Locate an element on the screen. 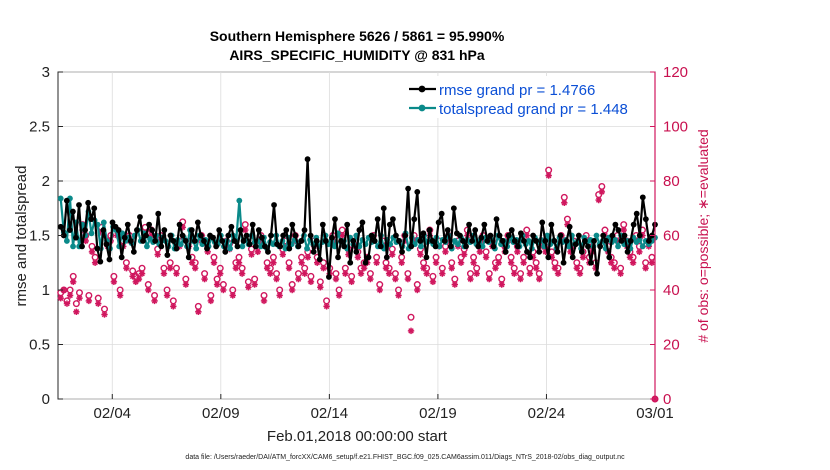  x-tick-label: 03/01 is located at coordinates (655, 413).